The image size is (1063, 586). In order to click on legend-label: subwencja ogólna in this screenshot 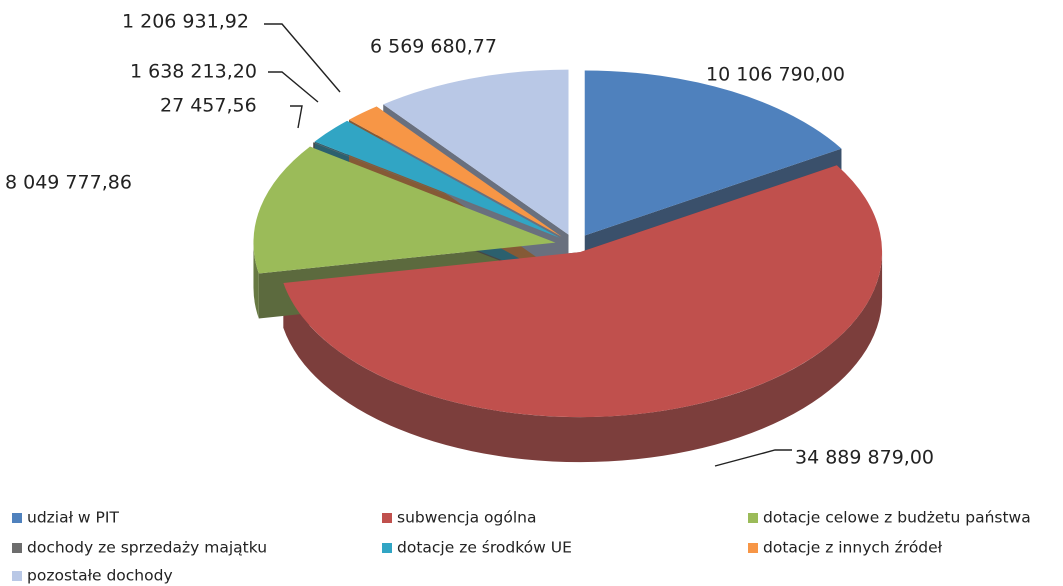, I will do `click(466, 518)`.